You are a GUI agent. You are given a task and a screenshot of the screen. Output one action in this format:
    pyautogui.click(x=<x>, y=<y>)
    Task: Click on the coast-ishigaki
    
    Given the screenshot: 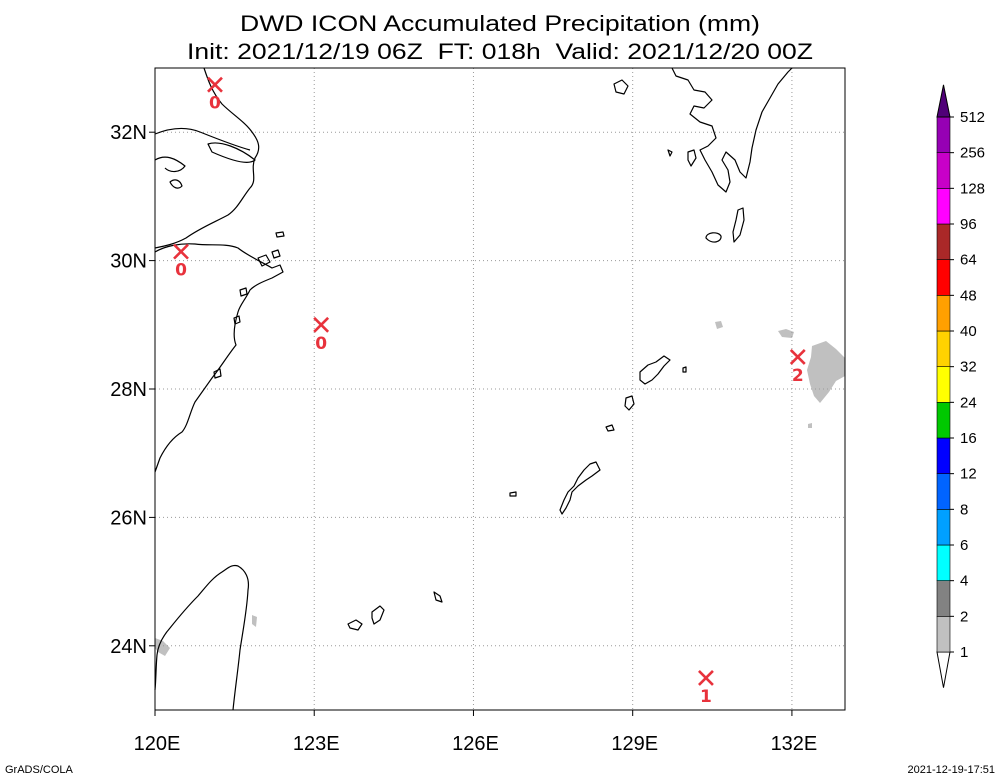 What is the action you would take?
    pyautogui.click(x=378, y=615)
    